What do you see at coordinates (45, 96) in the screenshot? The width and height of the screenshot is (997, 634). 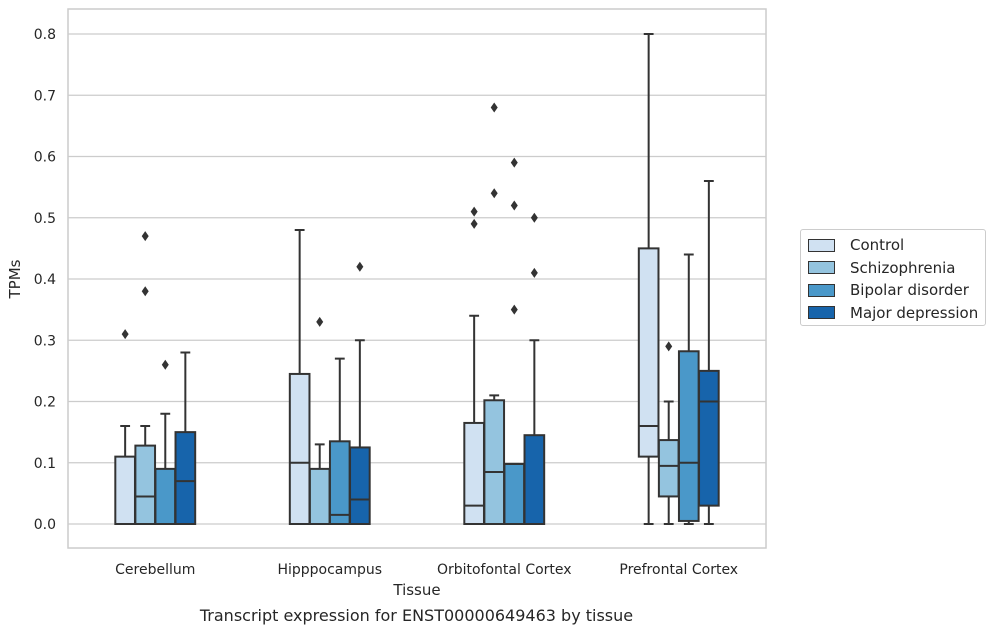 I see `y-tick-label: 0.7` at bounding box center [45, 96].